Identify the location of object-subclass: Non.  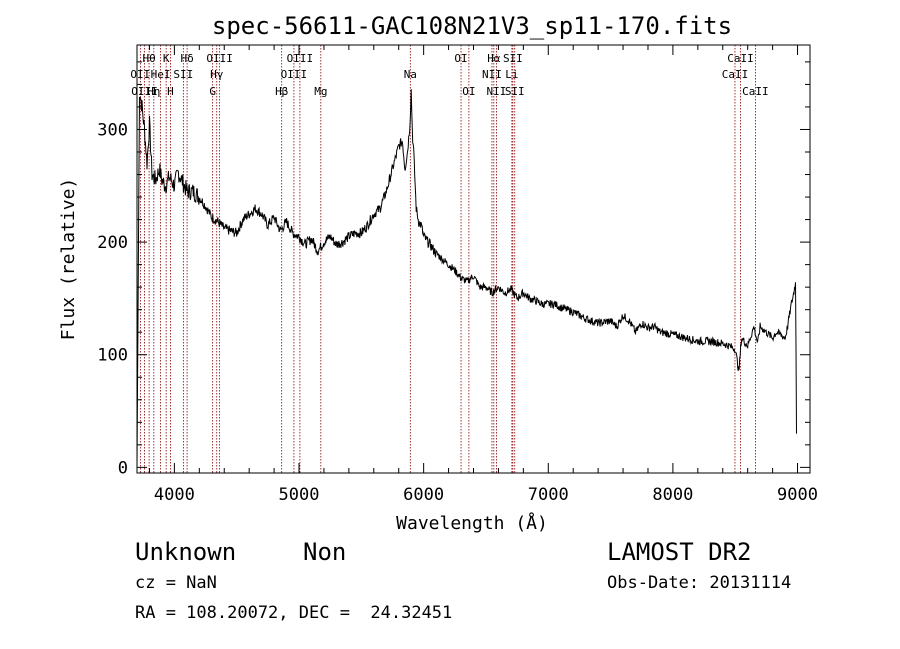
(325, 552).